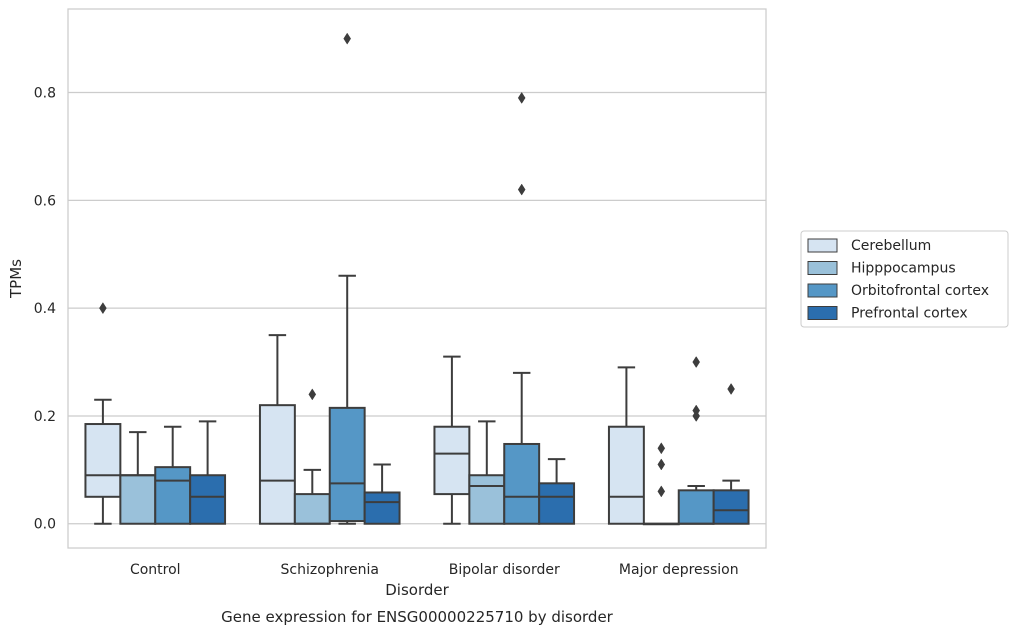 This screenshot has height=634, width=1018. I want to click on x-tick-label: Schizophrenia, so click(330, 570).